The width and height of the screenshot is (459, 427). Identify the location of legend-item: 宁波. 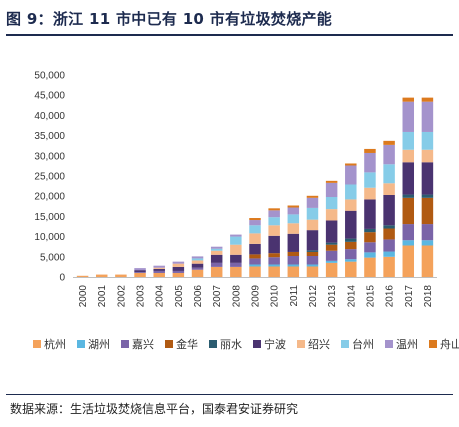
(269, 344).